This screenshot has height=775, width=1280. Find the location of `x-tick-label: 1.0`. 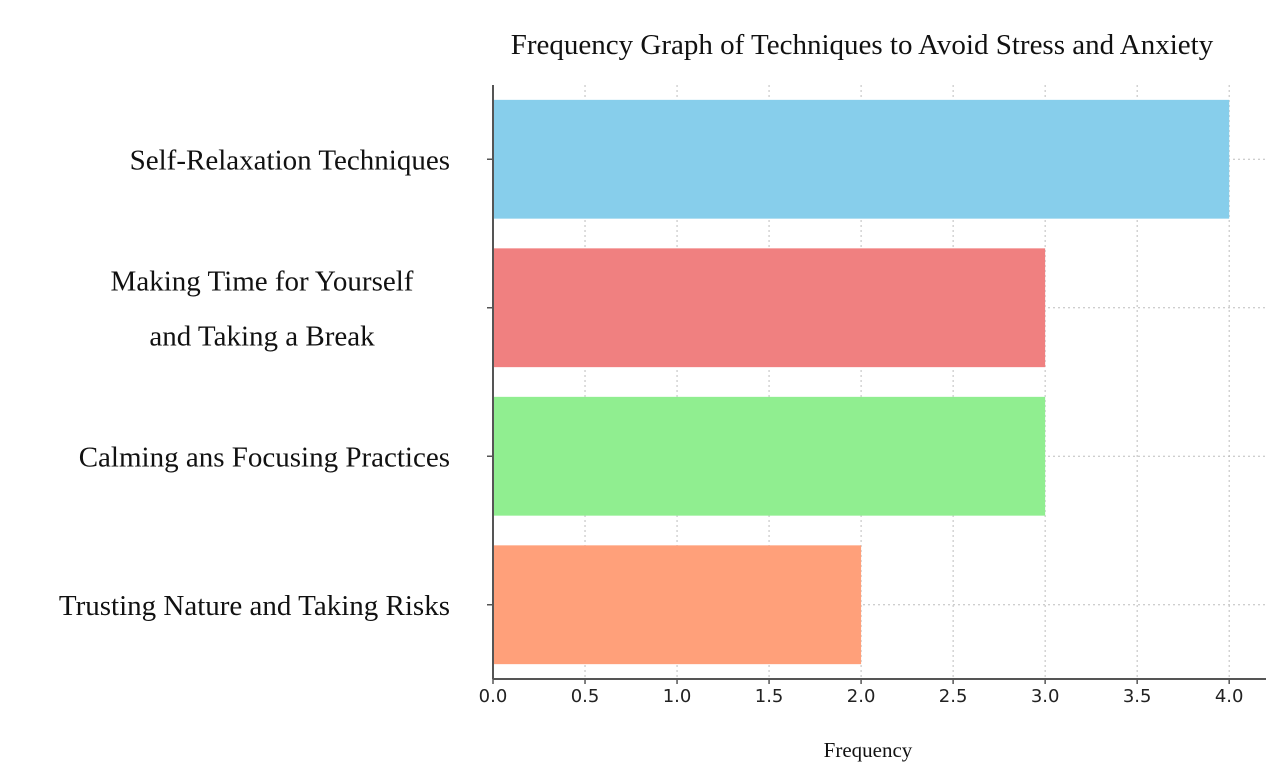

x-tick-label: 1.0 is located at coordinates (677, 696).